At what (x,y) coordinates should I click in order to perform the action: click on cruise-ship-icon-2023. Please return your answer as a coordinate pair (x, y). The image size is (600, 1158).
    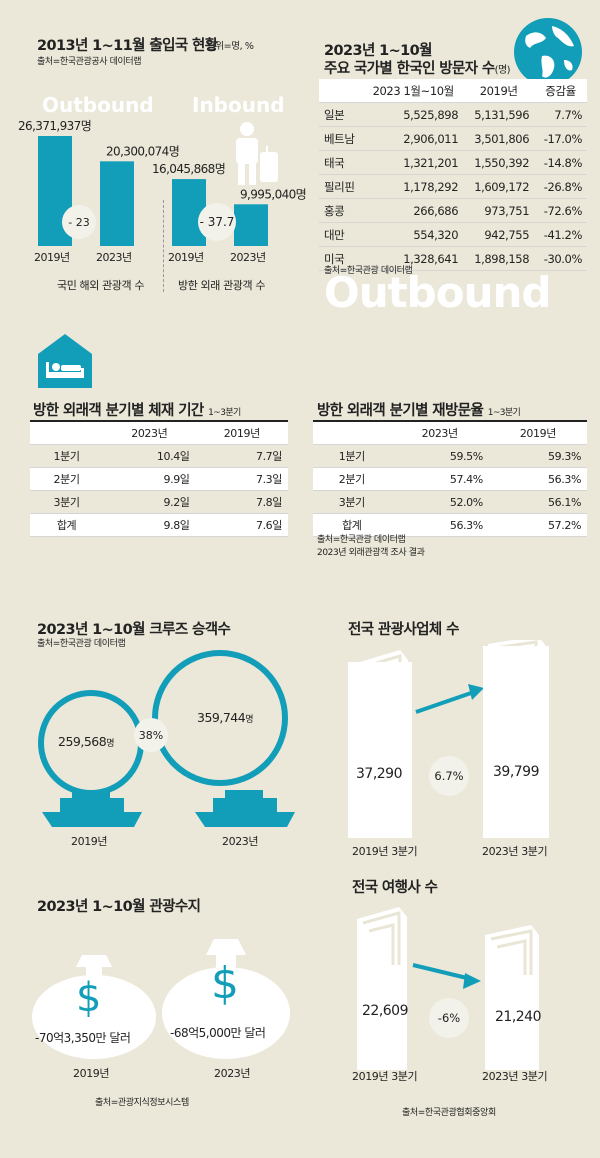
    Looking at the image, I should click on (245, 808).